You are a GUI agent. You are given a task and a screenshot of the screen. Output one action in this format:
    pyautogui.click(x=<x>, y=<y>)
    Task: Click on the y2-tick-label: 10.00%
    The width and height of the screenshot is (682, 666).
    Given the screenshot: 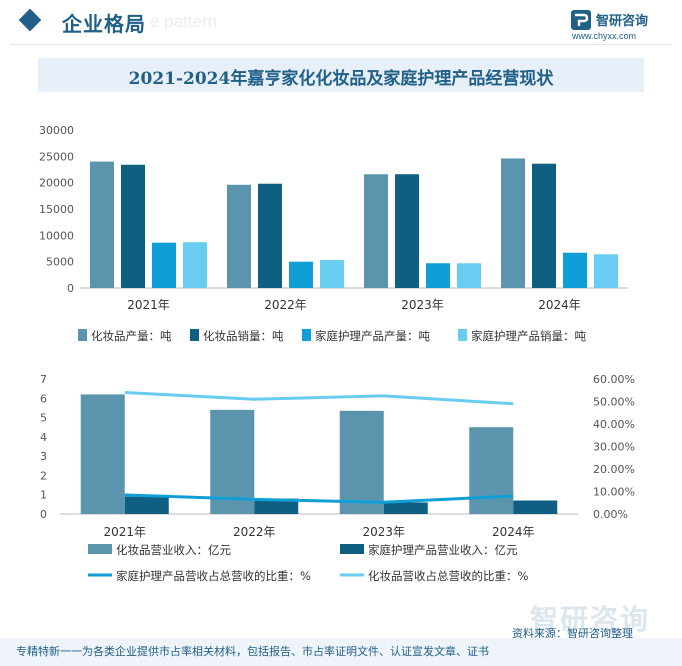 What is the action you would take?
    pyautogui.click(x=614, y=492)
    